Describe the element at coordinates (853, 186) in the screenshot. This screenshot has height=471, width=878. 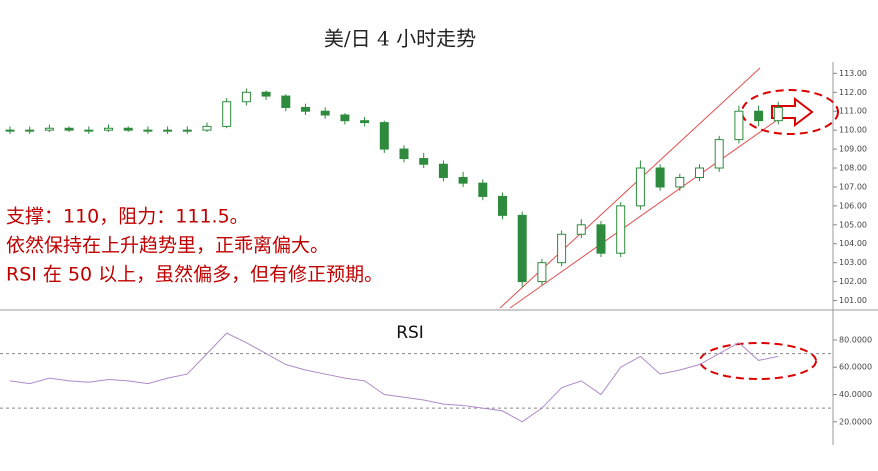
I see `y-tick-label: 107.00` at that location.